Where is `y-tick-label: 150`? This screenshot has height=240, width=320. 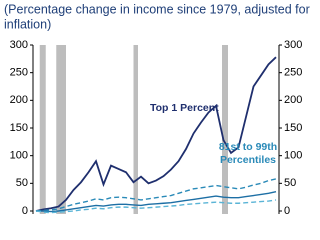 y-tick-label: 150 is located at coordinates (19, 128).